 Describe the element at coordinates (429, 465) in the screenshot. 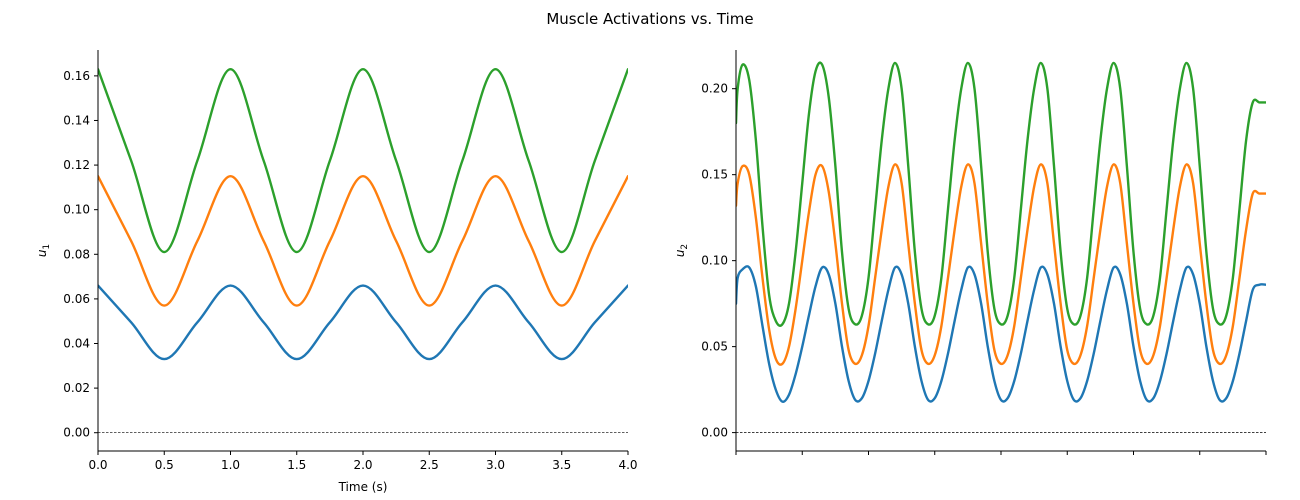

I see `x-tick-label: 2.5` at that location.